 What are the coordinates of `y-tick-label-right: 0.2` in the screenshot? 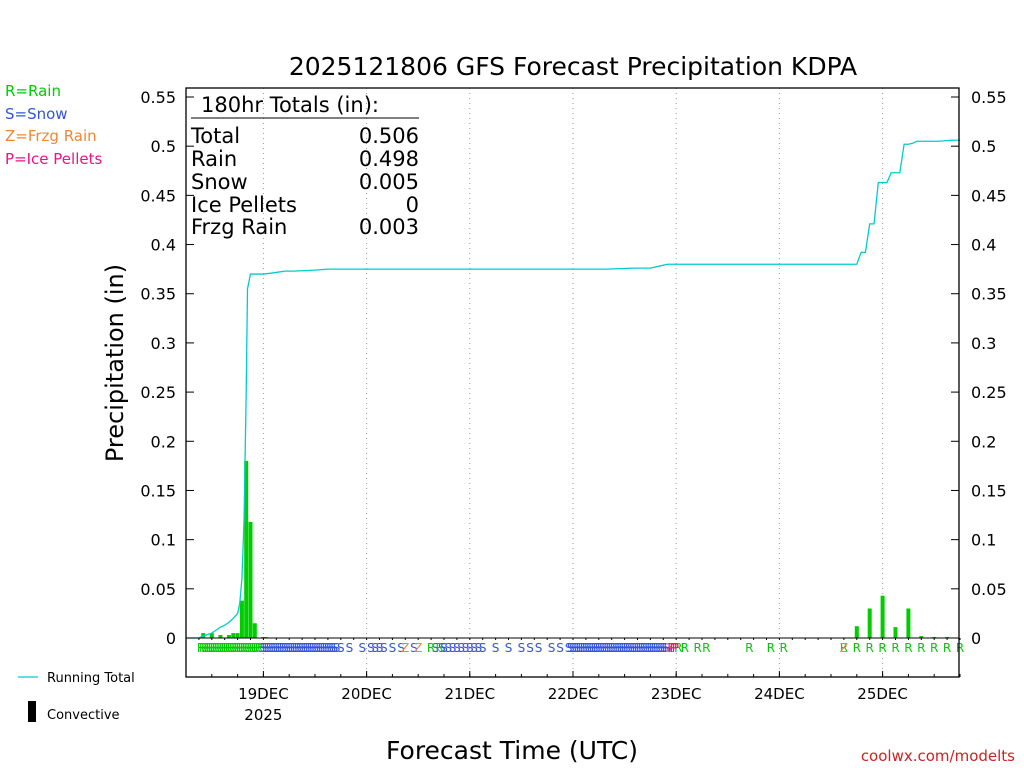 It's located at (983, 441).